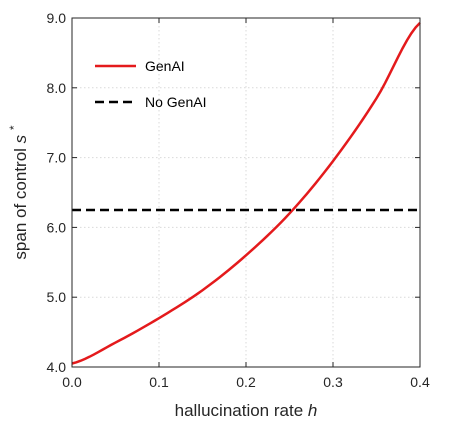 This screenshot has height=430, width=464. Describe the element at coordinates (57, 227) in the screenshot. I see `y-tick-label: 6.0` at that location.